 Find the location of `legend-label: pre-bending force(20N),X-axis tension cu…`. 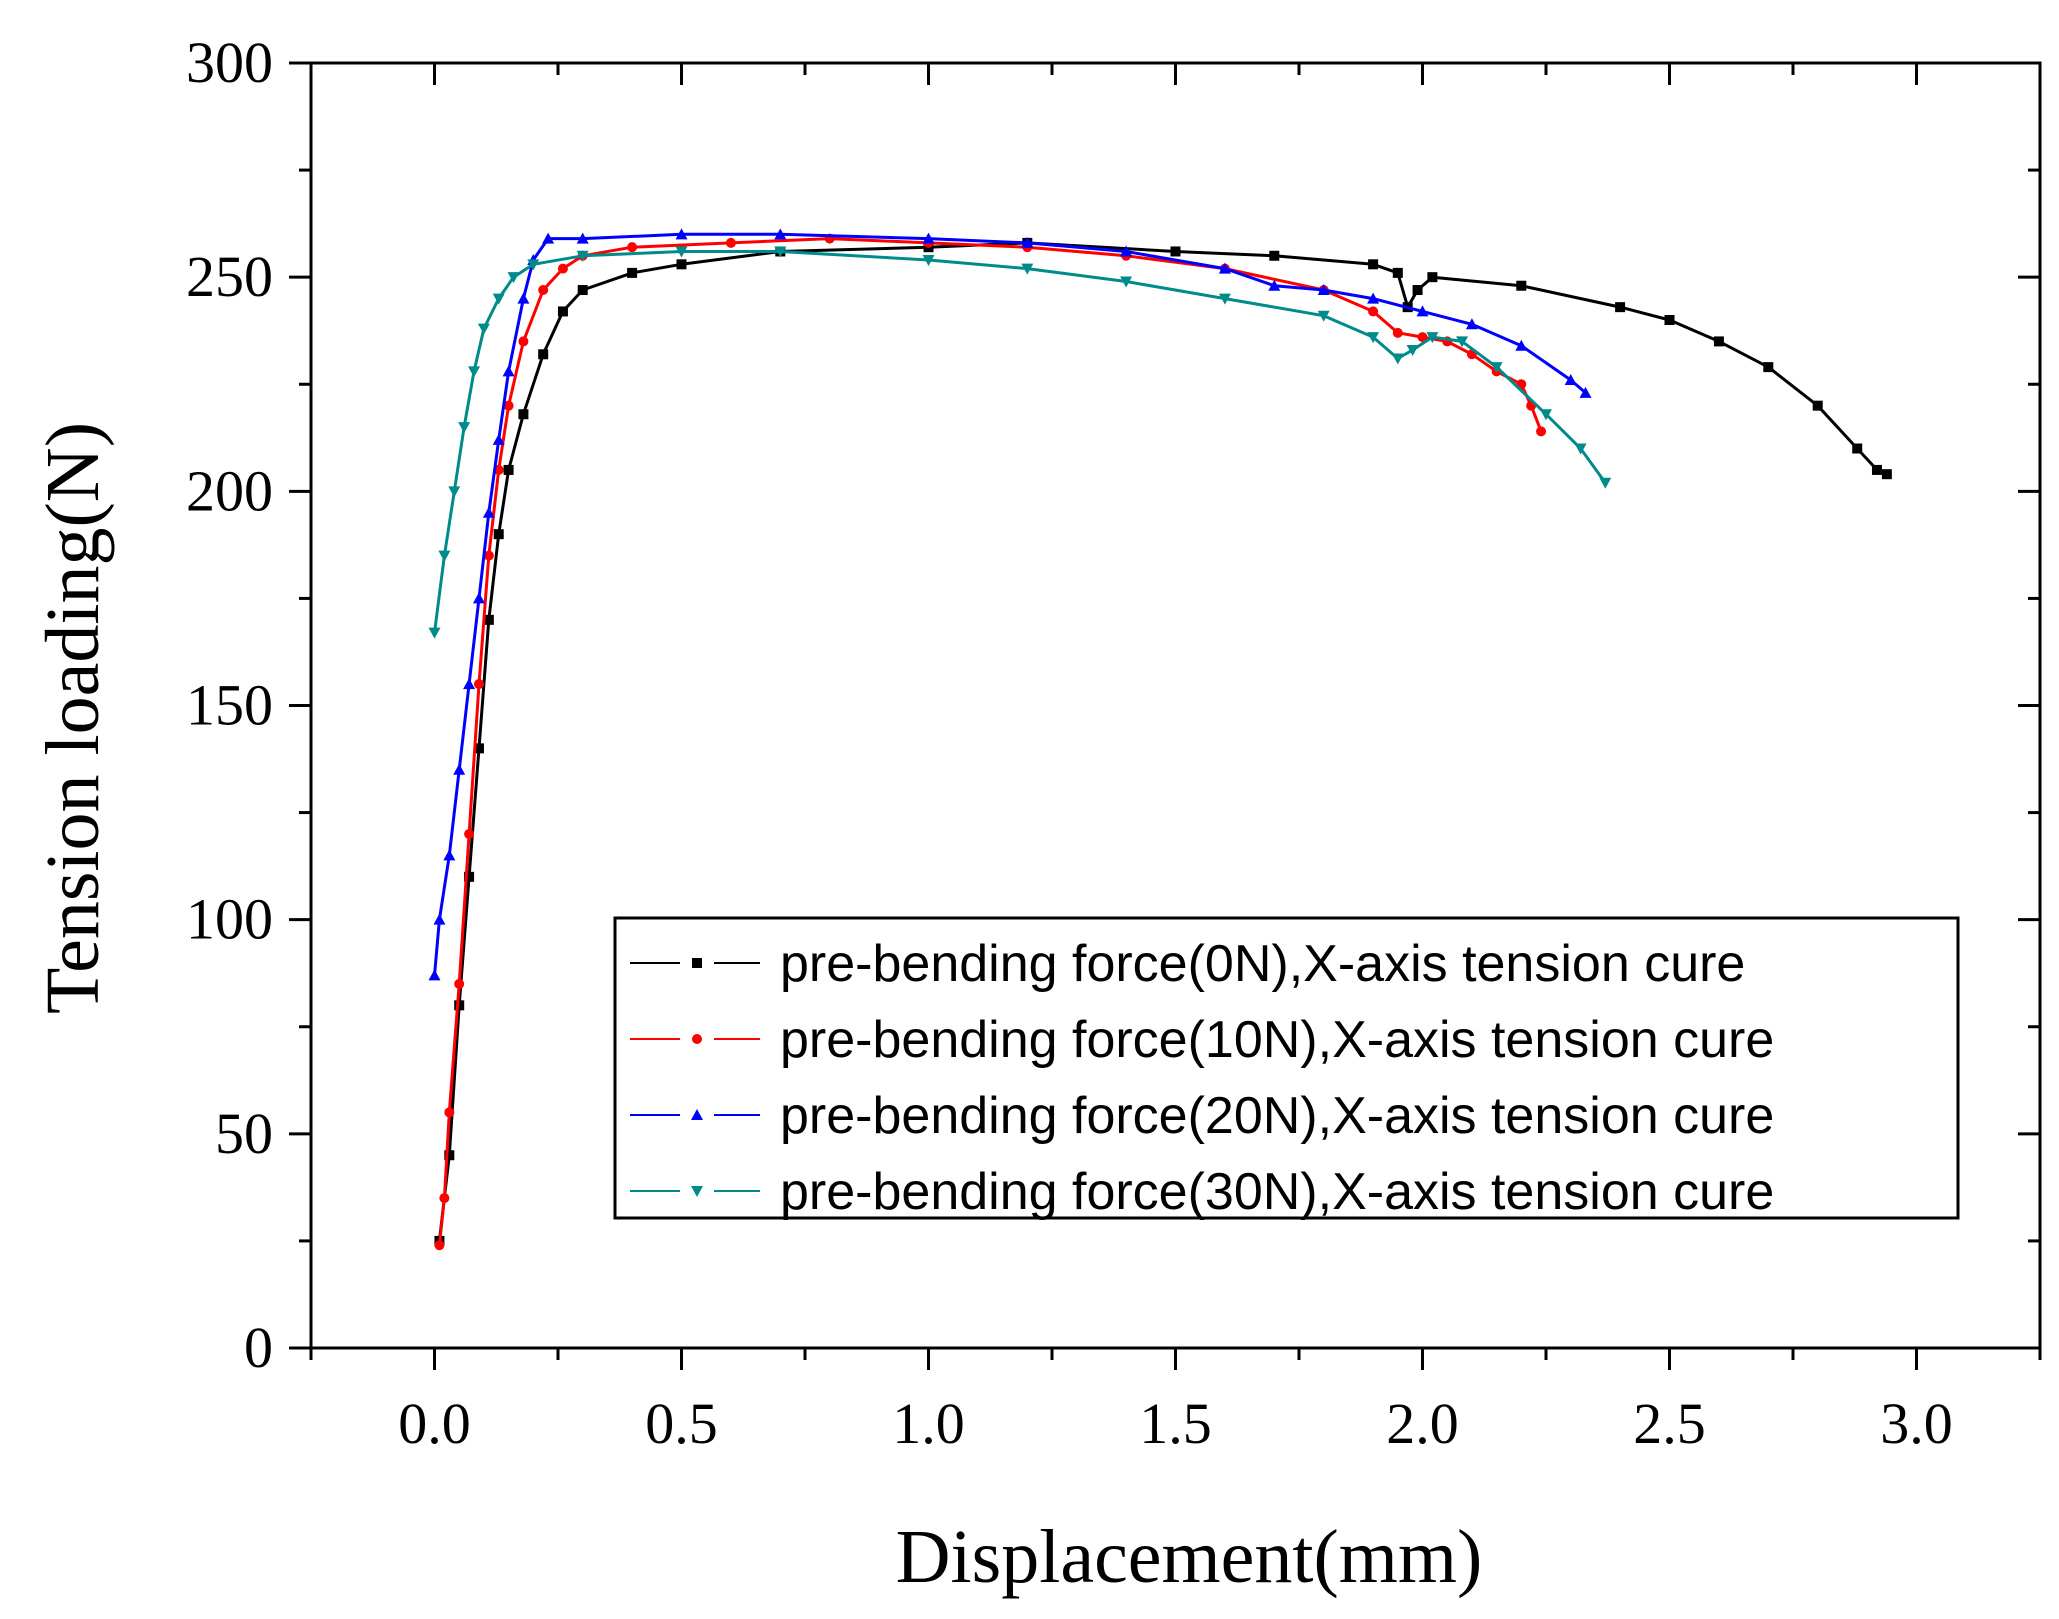

legend-label: pre-bending force(20N),X-axis tension cu… is located at coordinates (1277, 1116).